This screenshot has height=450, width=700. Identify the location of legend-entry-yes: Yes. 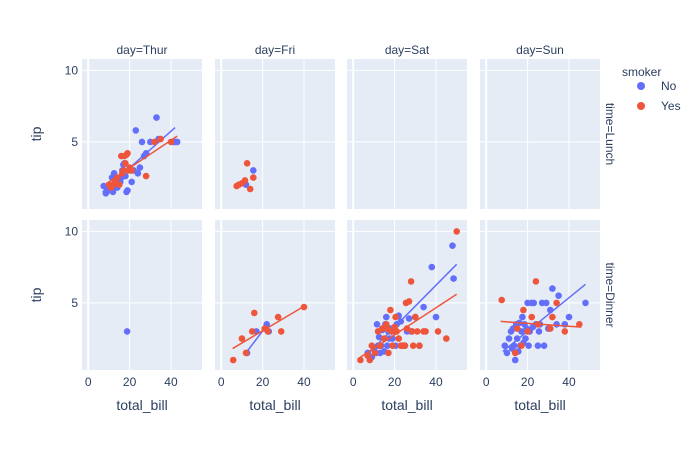
(659, 106).